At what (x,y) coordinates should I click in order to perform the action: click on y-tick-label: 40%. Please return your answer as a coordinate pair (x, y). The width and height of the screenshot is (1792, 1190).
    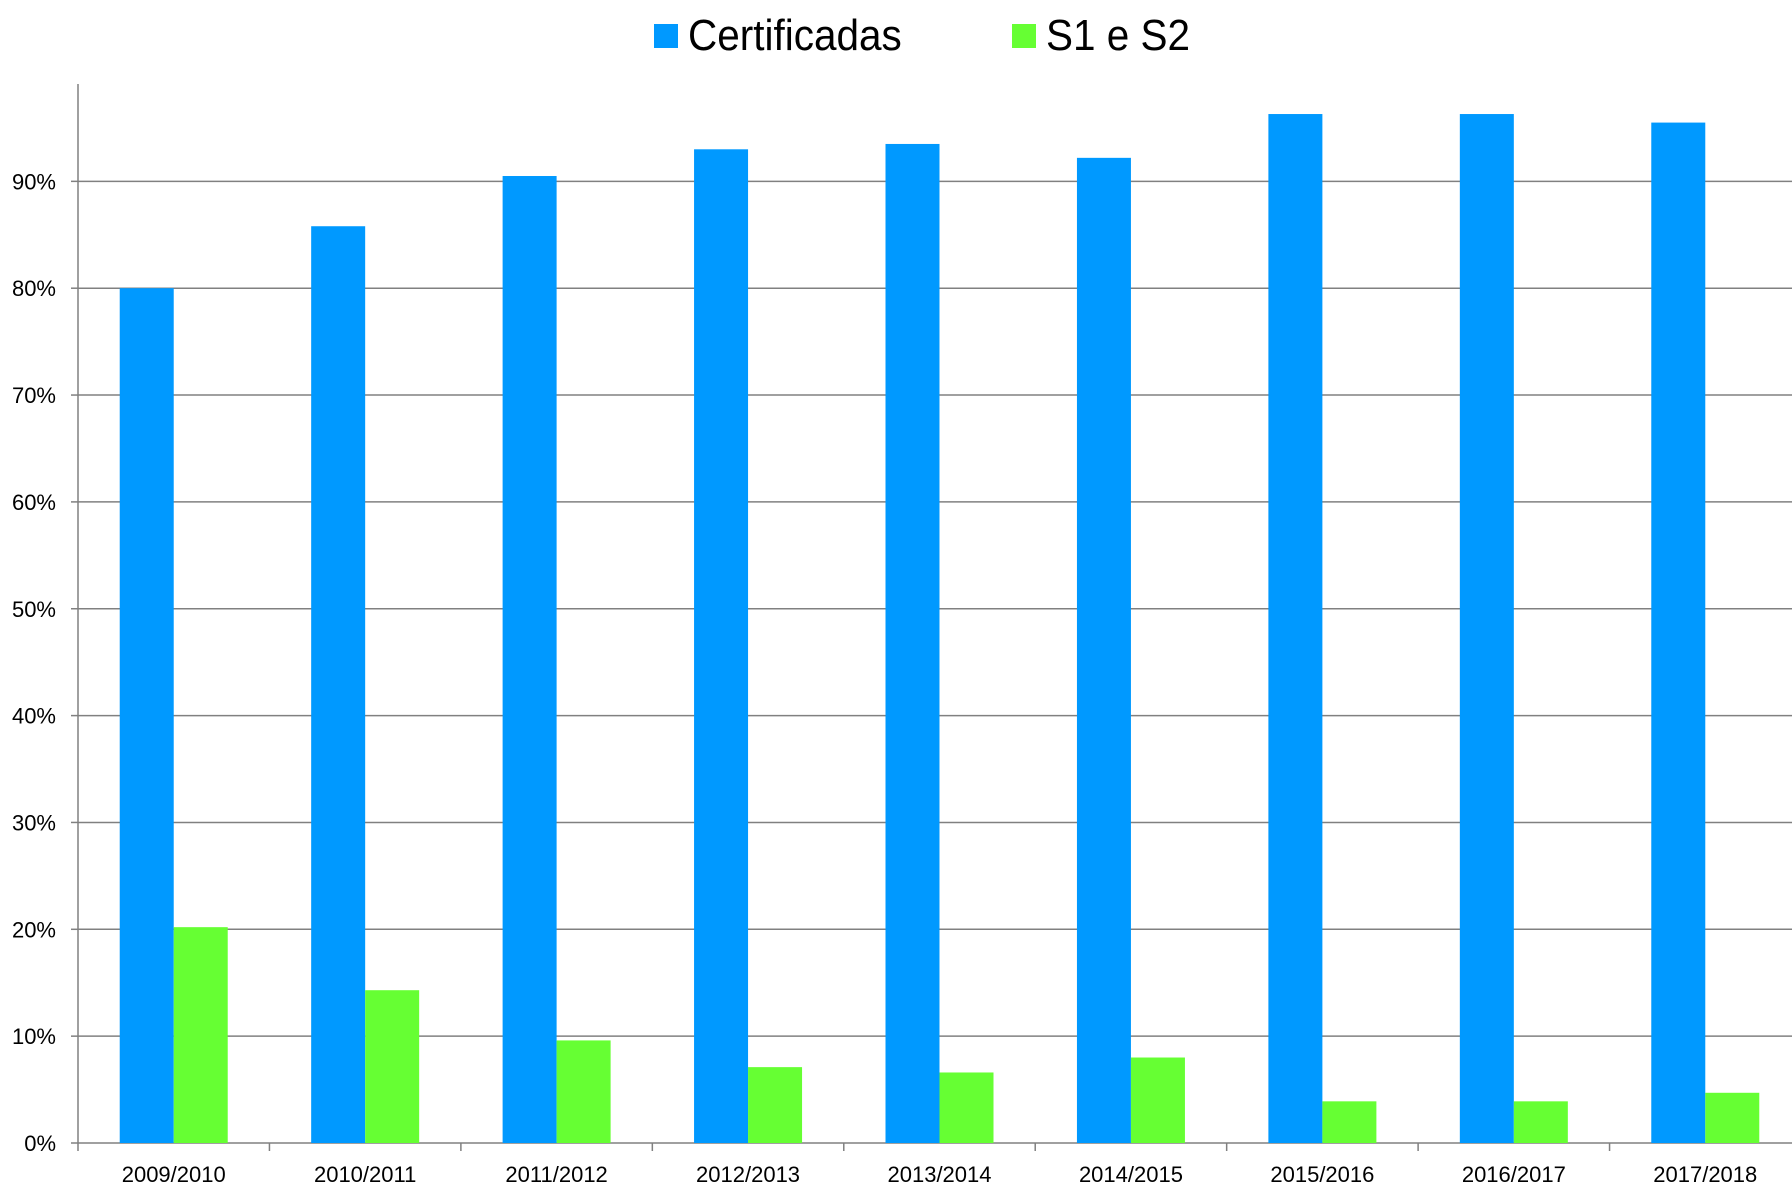
    Looking at the image, I should click on (34, 716).